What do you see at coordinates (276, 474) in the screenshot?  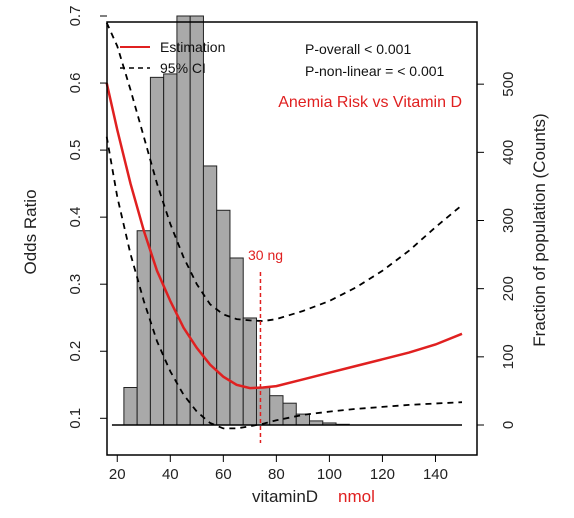 I see `x-tick-label: 80` at bounding box center [276, 474].